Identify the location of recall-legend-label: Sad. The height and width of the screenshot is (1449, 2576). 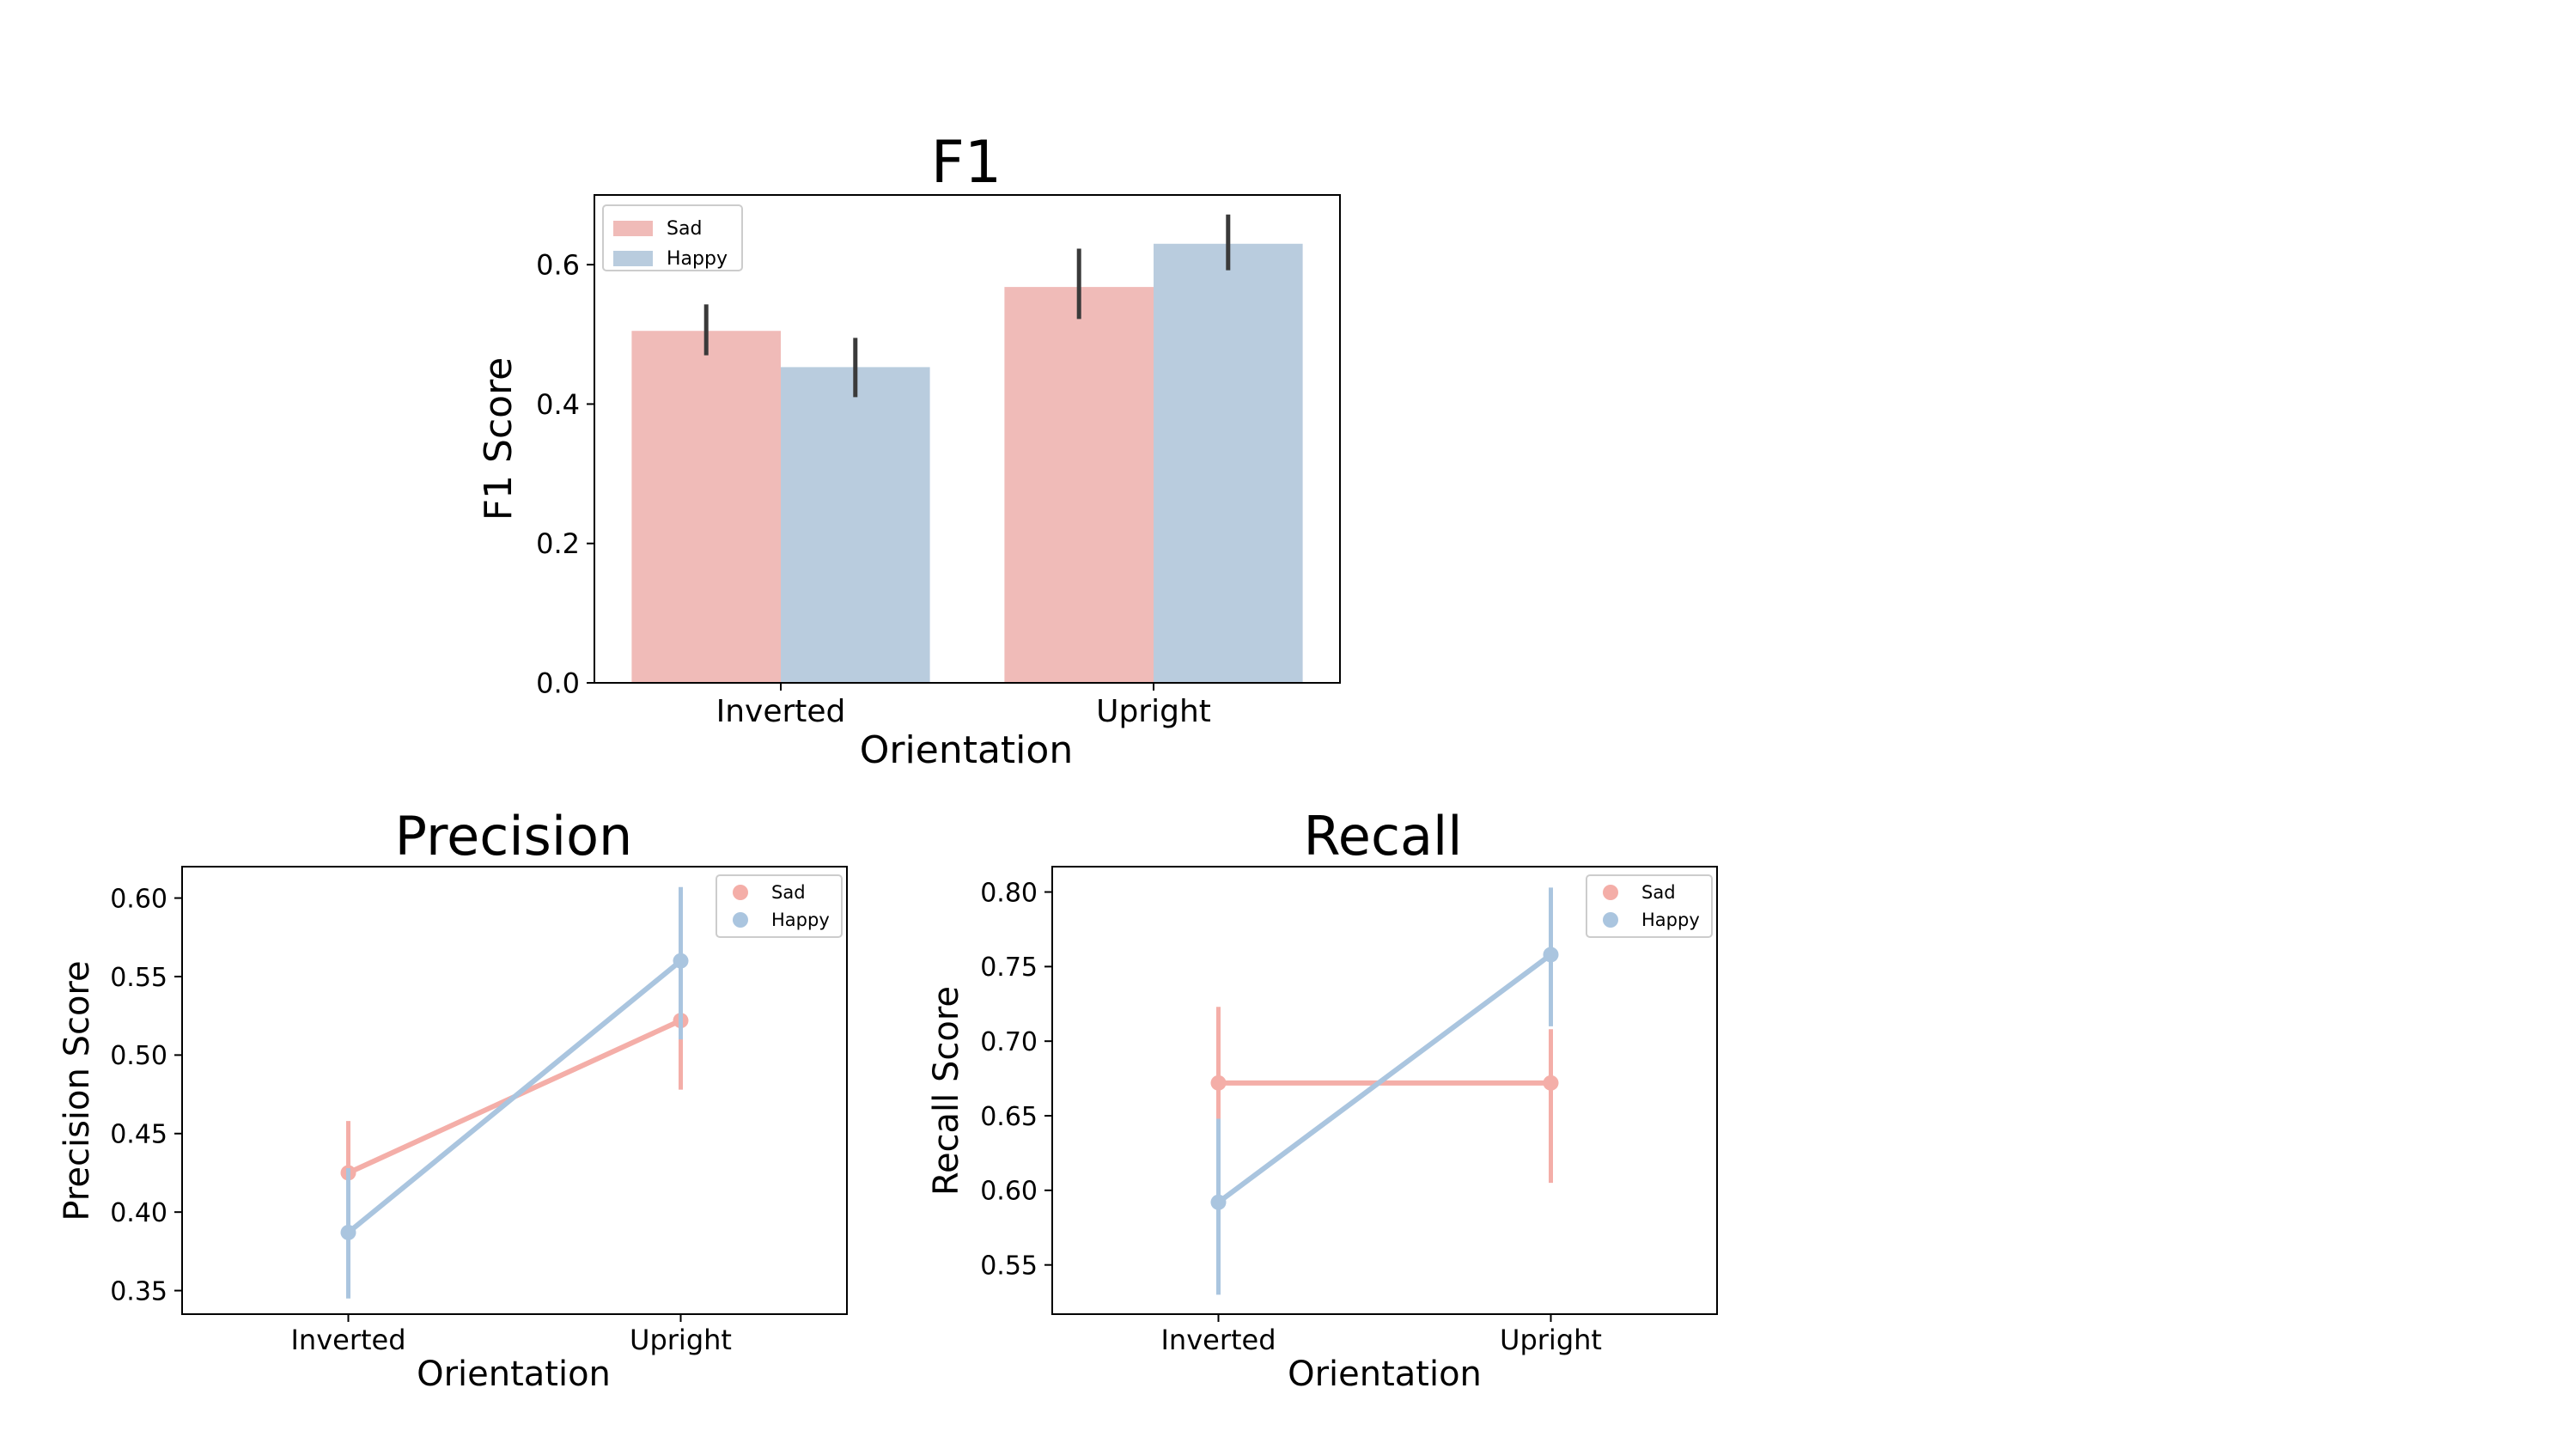
(1658, 892).